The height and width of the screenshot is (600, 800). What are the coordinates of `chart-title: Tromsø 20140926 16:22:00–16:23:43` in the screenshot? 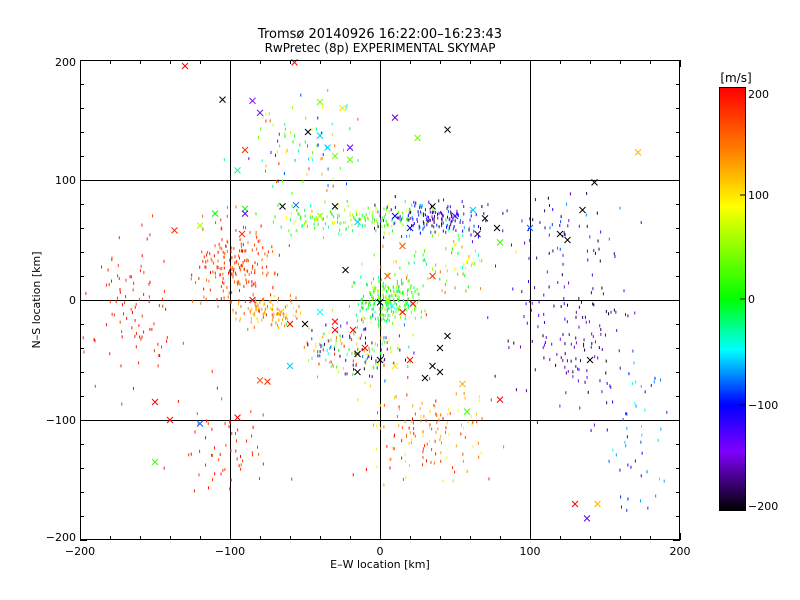 It's located at (379, 34).